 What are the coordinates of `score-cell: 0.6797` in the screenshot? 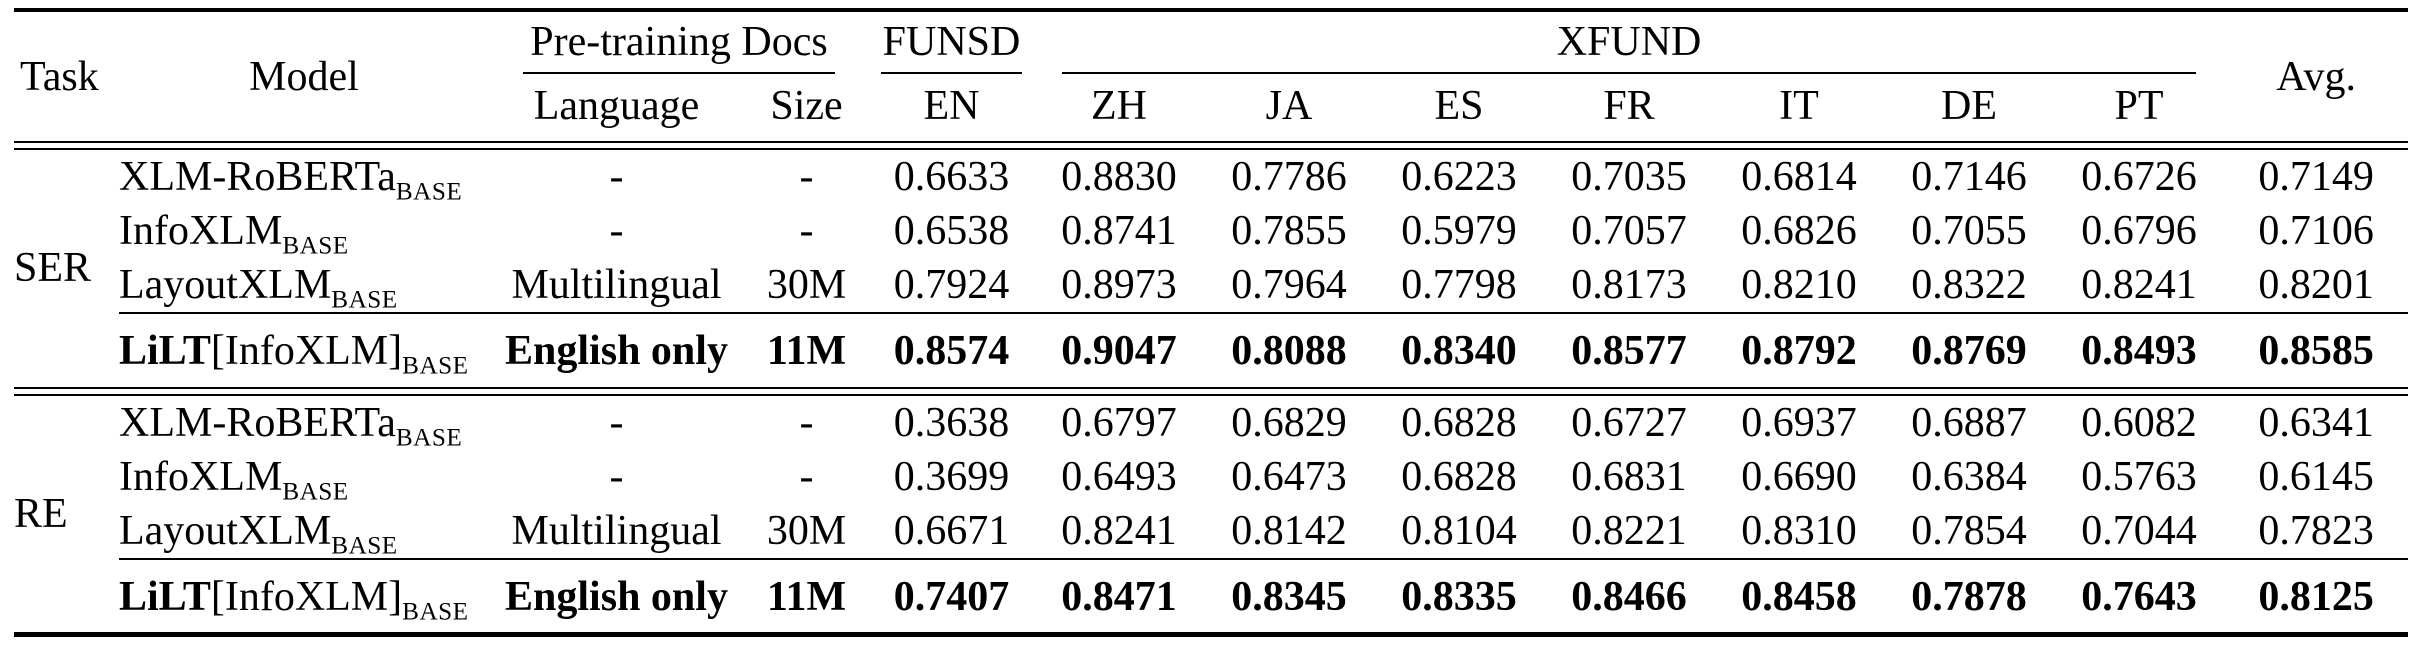 It's located at (1119, 422).